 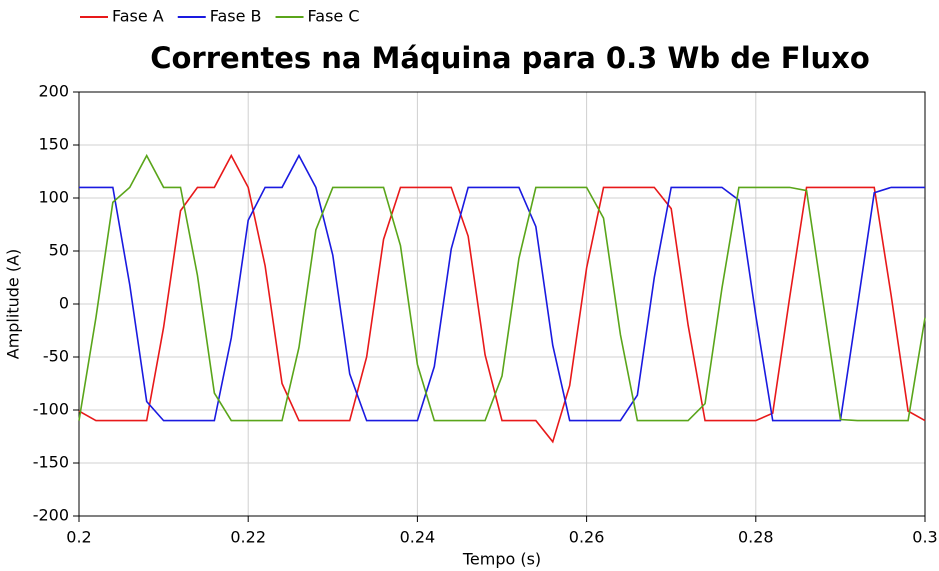 What do you see at coordinates (51, 409) in the screenshot?
I see `y-tick-label: -100` at bounding box center [51, 409].